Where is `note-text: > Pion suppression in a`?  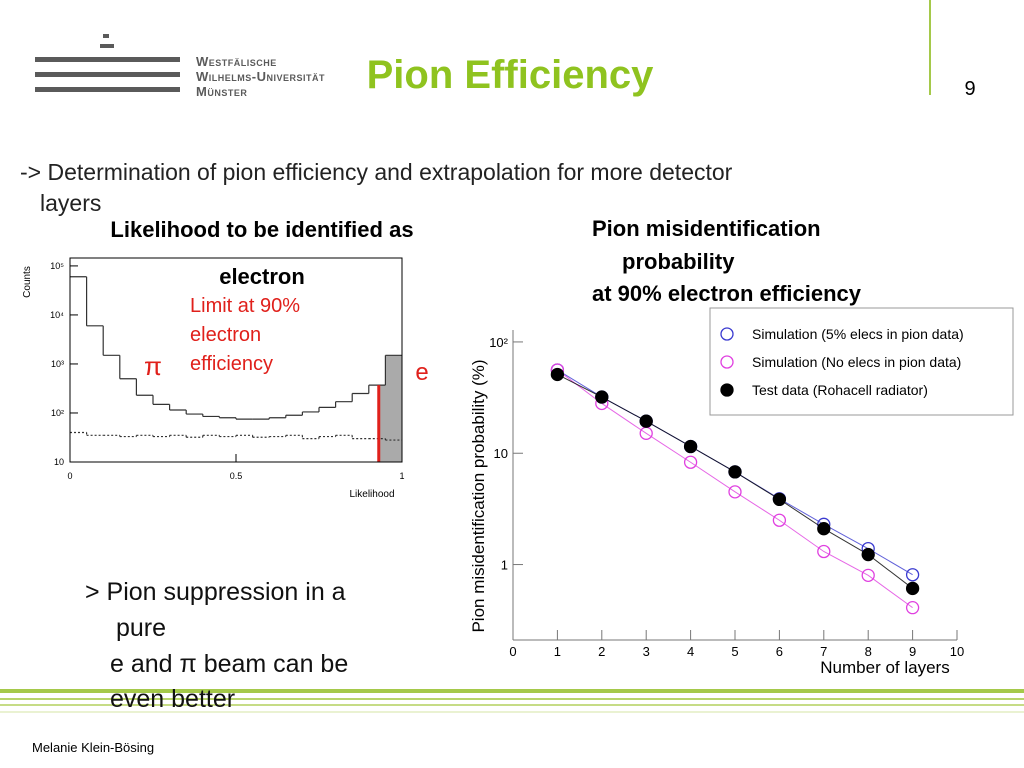
note-text: > Pion suppression in a is located at coordinates (215, 592).